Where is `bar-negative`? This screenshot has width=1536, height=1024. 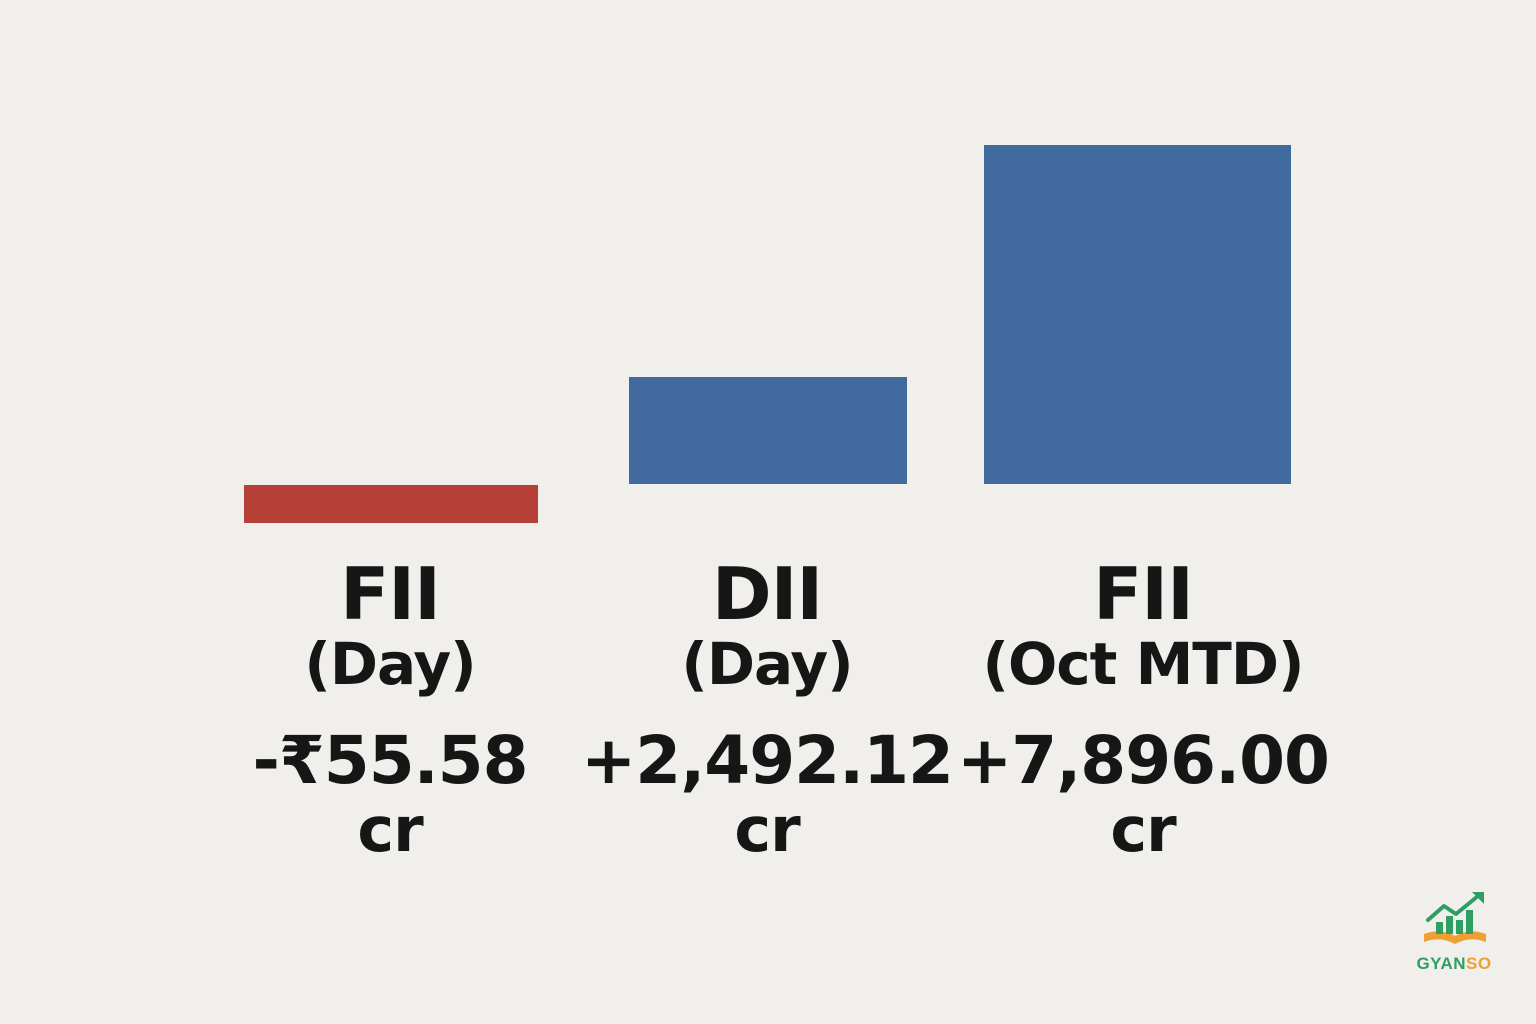 bar-negative is located at coordinates (391, 504).